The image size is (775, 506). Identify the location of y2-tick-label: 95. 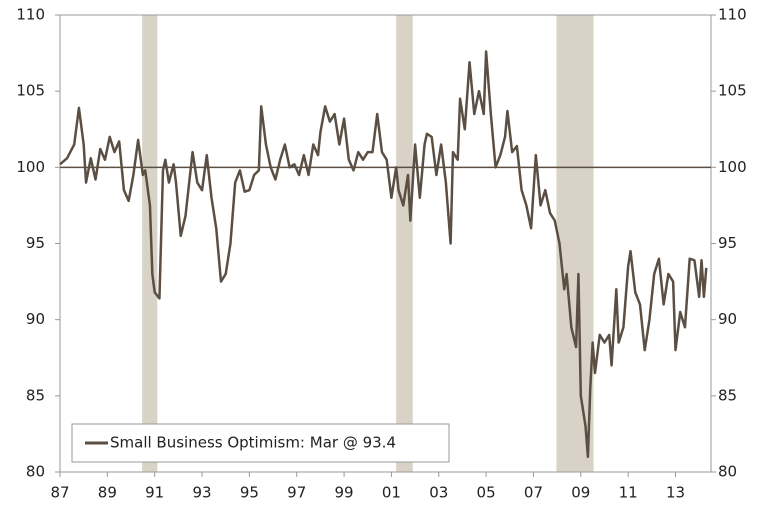
(727, 243).